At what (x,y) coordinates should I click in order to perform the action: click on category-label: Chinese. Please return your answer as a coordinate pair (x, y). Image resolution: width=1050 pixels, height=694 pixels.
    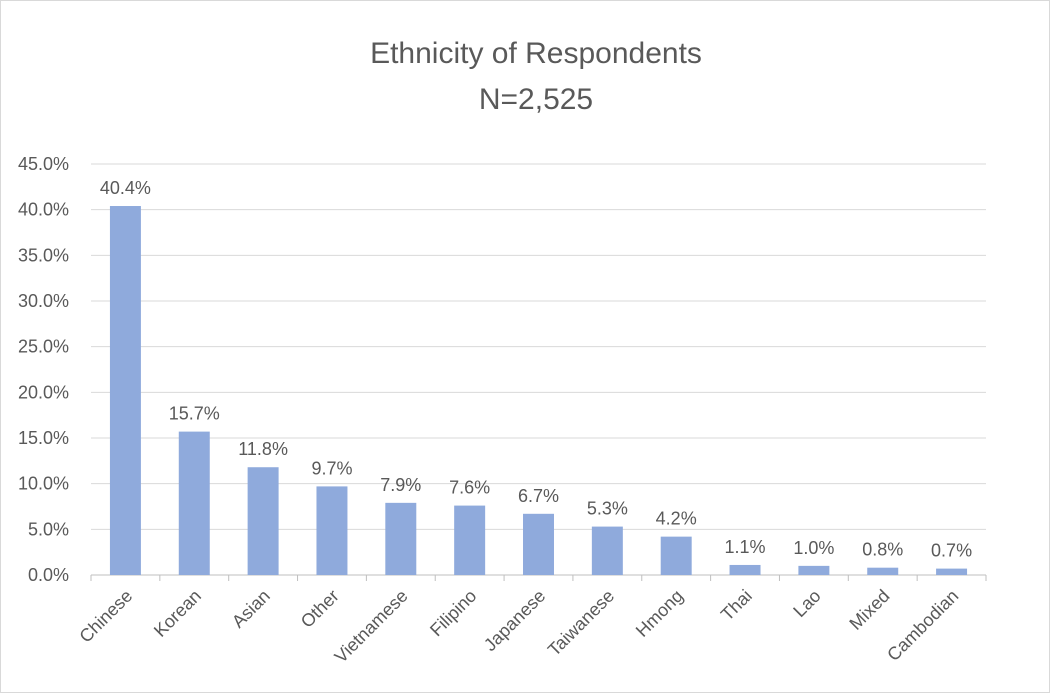
    Looking at the image, I should click on (105, 616).